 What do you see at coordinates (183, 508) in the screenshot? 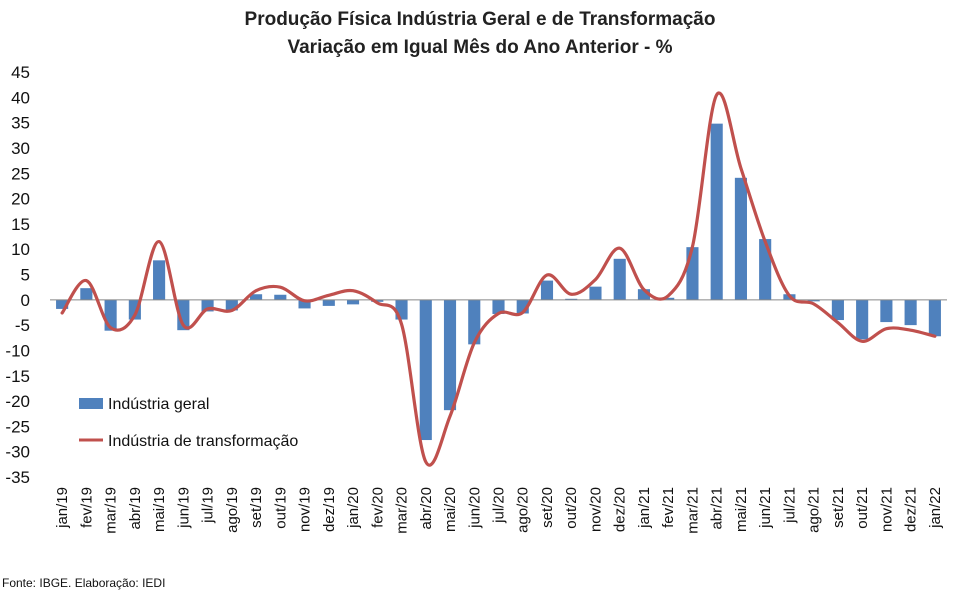
I see `x-tick-label: jun/19` at bounding box center [183, 508].